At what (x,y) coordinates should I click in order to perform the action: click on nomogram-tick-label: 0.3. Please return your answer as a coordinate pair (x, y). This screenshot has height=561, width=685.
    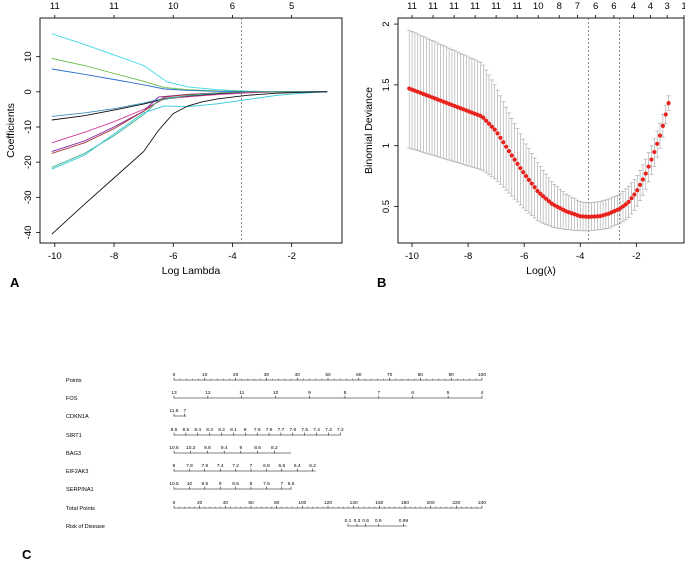
    Looking at the image, I should click on (357, 521).